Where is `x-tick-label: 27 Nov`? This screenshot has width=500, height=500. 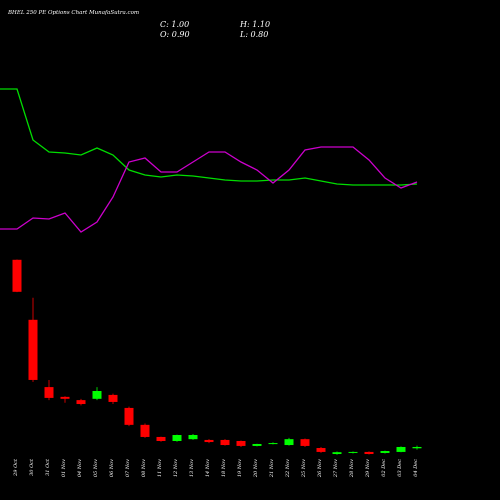 x-tick-label: 27 Nov is located at coordinates (336, 468).